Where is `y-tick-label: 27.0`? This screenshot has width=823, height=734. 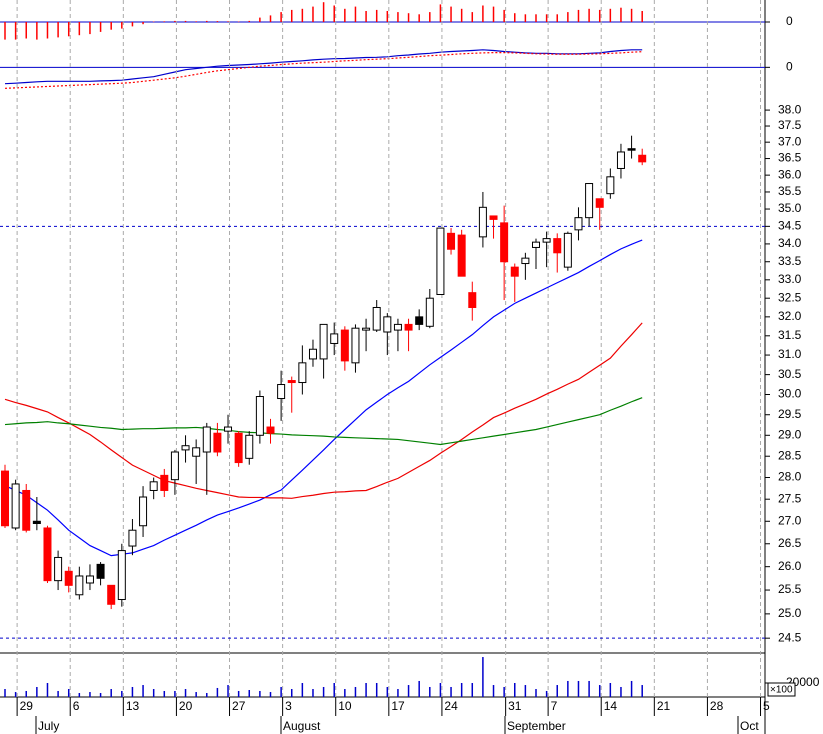 y-tick-label: 27.0 is located at coordinates (790, 520).